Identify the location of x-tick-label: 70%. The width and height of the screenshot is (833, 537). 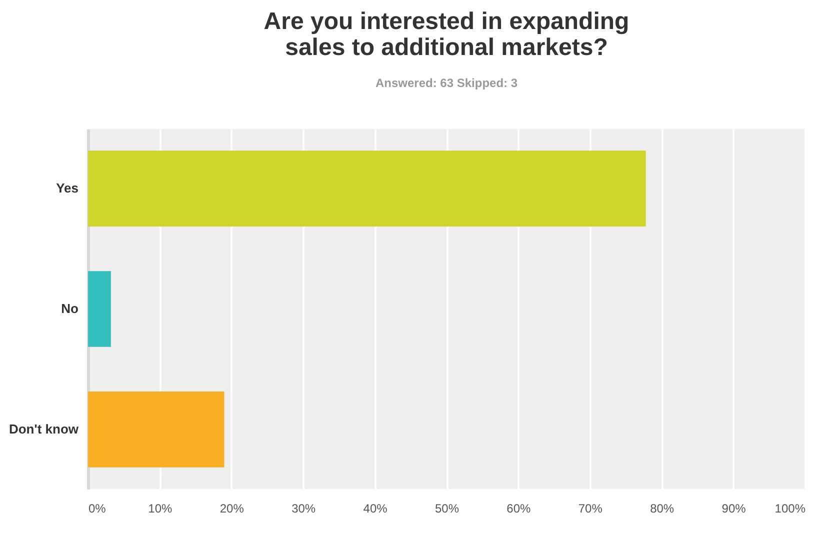
(590, 509).